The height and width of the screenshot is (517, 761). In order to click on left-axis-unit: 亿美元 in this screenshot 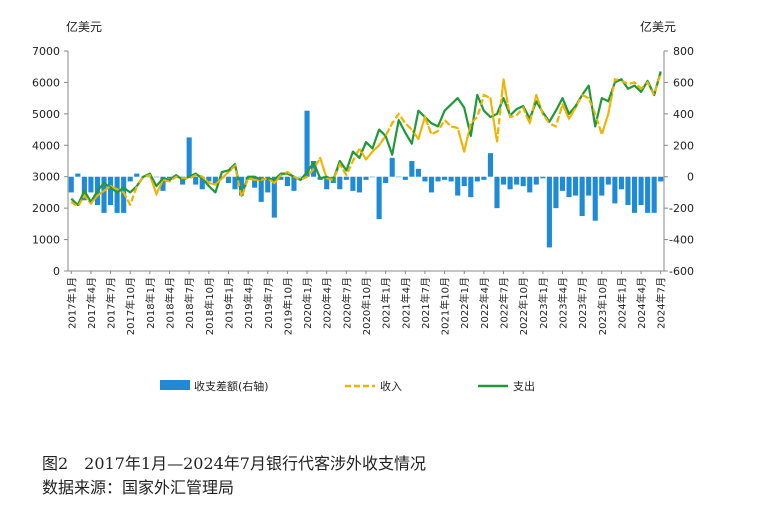, I will do `click(84, 27)`.